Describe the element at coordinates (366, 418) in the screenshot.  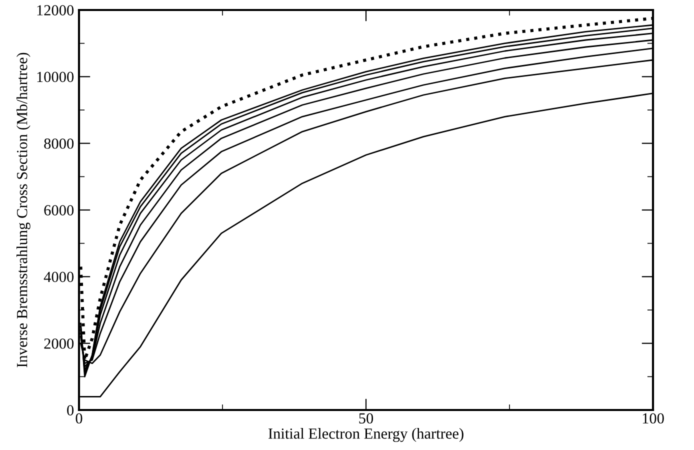
I see `x-tick-label: 50` at that location.